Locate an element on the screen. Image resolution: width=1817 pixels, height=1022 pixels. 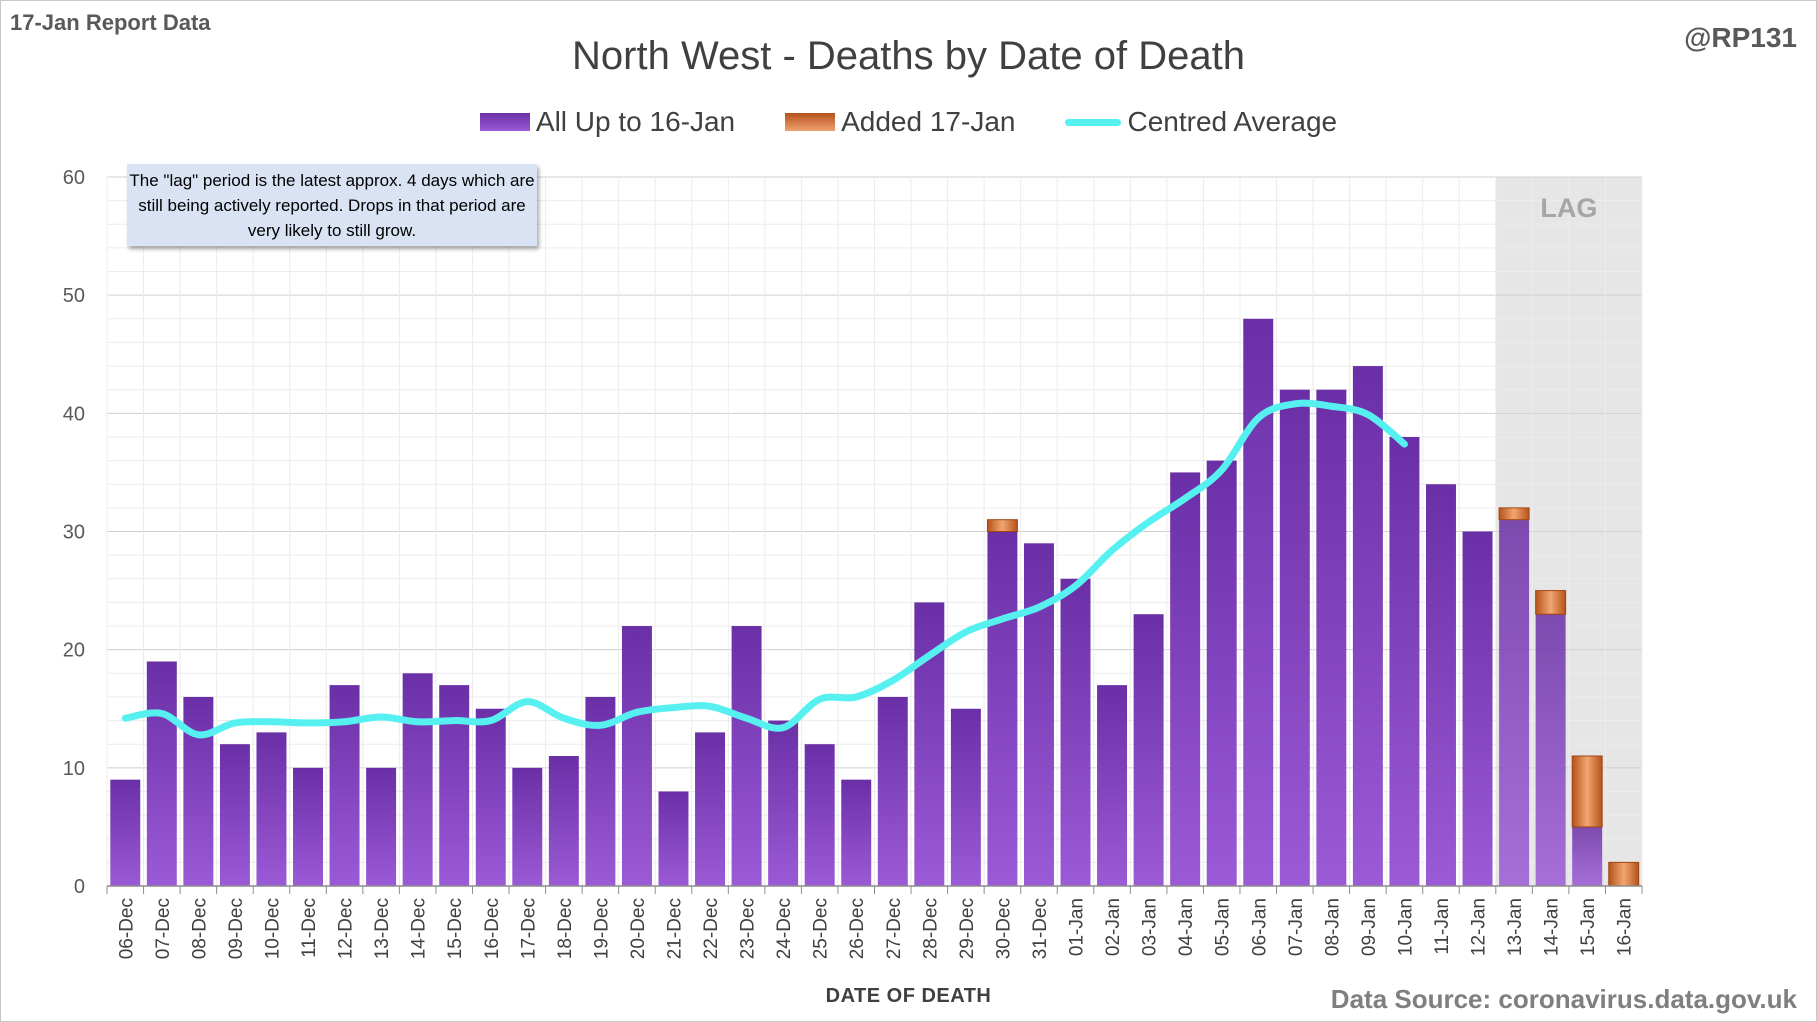
x-tick-label: 10-Jan is located at coordinates (1405, 927).